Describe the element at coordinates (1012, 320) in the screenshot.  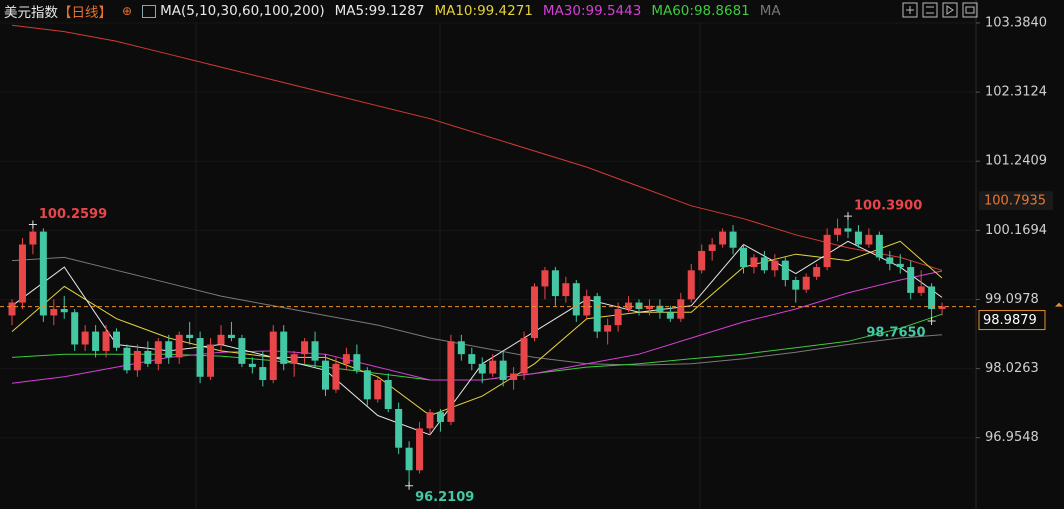
I see `last-price-box` at that location.